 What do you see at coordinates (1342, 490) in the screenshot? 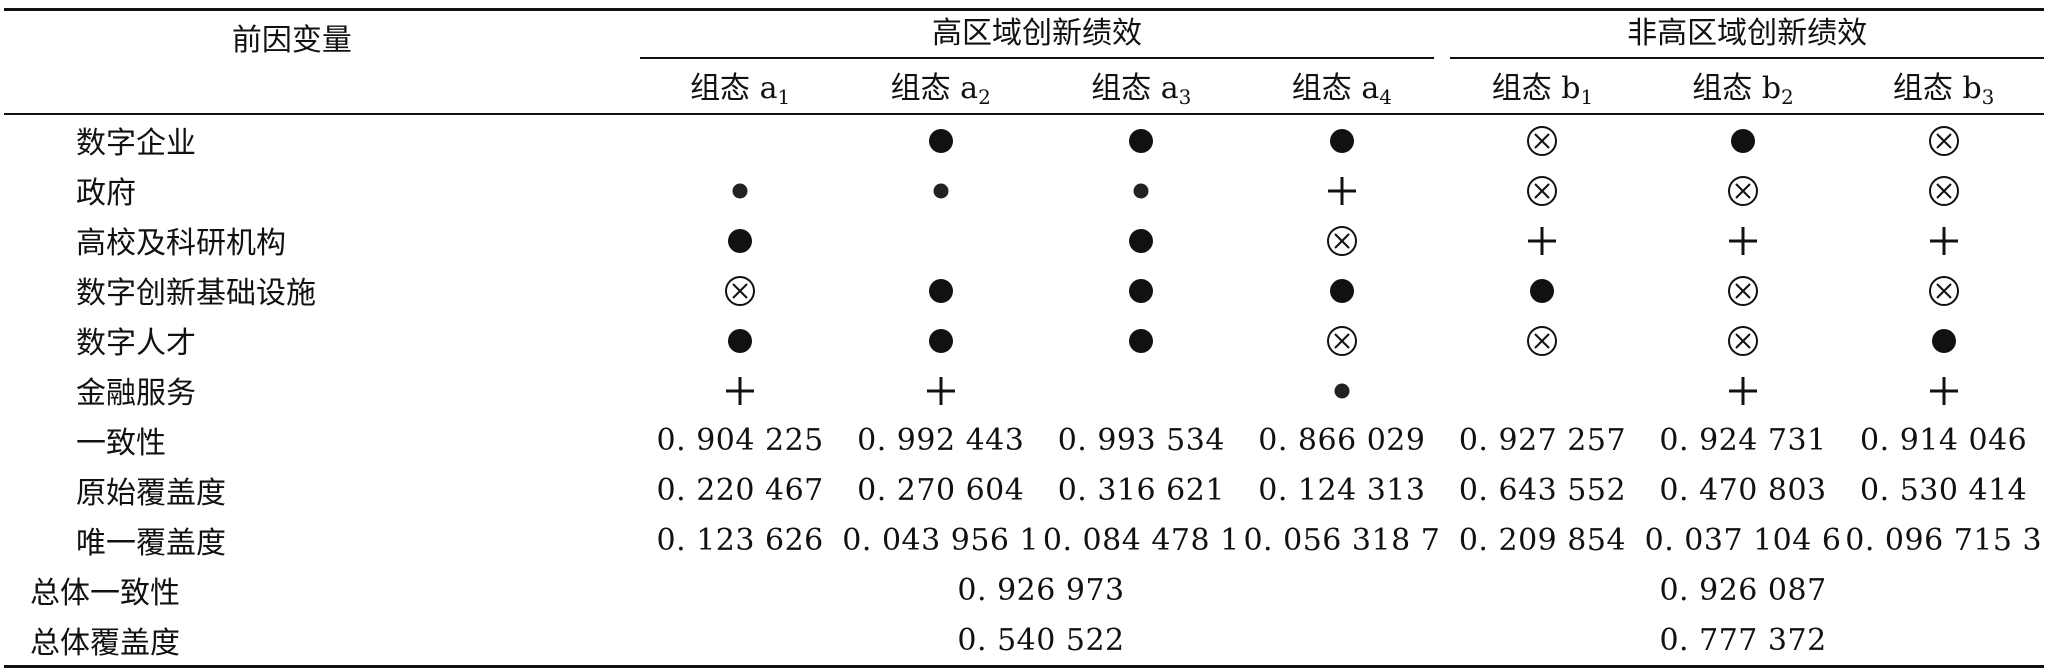
I see `metric-value: 0. 124 313` at bounding box center [1342, 490].